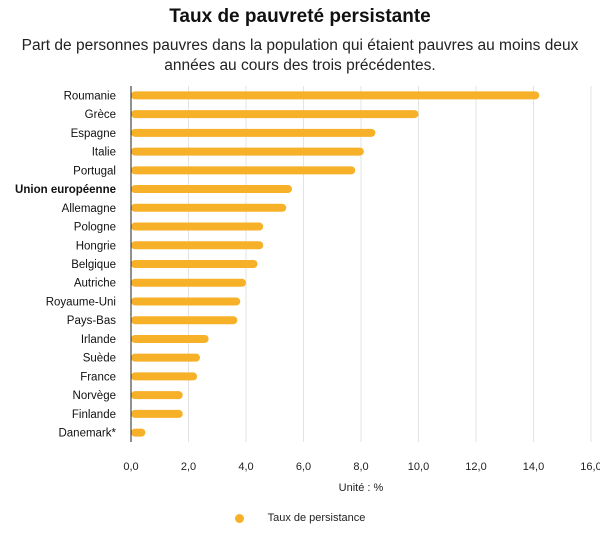 This screenshot has height=550, width=600. What do you see at coordinates (91, 321) in the screenshot?
I see `category-label: Pays-Bas` at bounding box center [91, 321].